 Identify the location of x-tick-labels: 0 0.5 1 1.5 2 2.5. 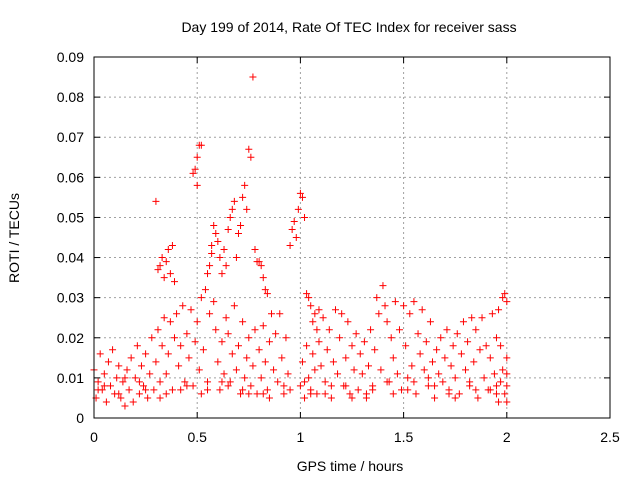
(355, 437).